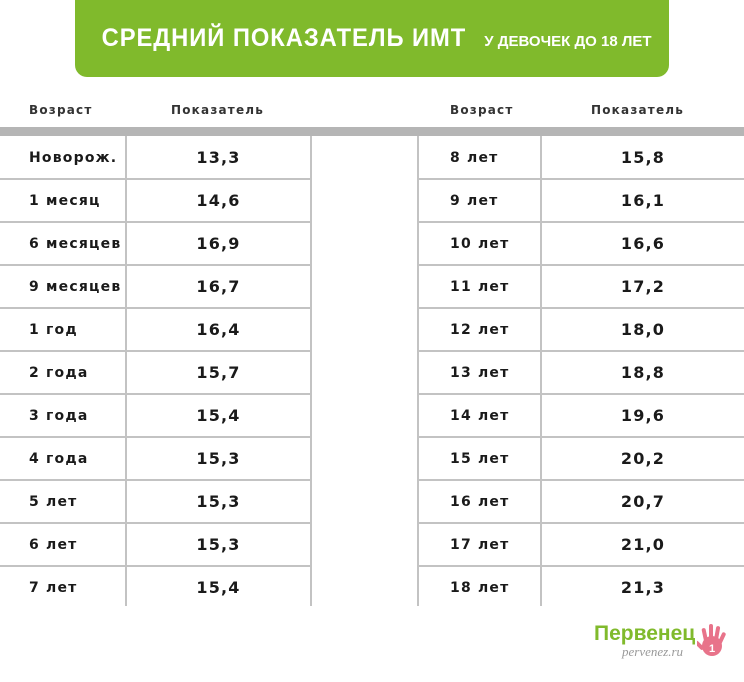 This screenshot has width=744, height=682. Describe the element at coordinates (59, 458) in the screenshot. I see `age-cell: 4 года` at that location.